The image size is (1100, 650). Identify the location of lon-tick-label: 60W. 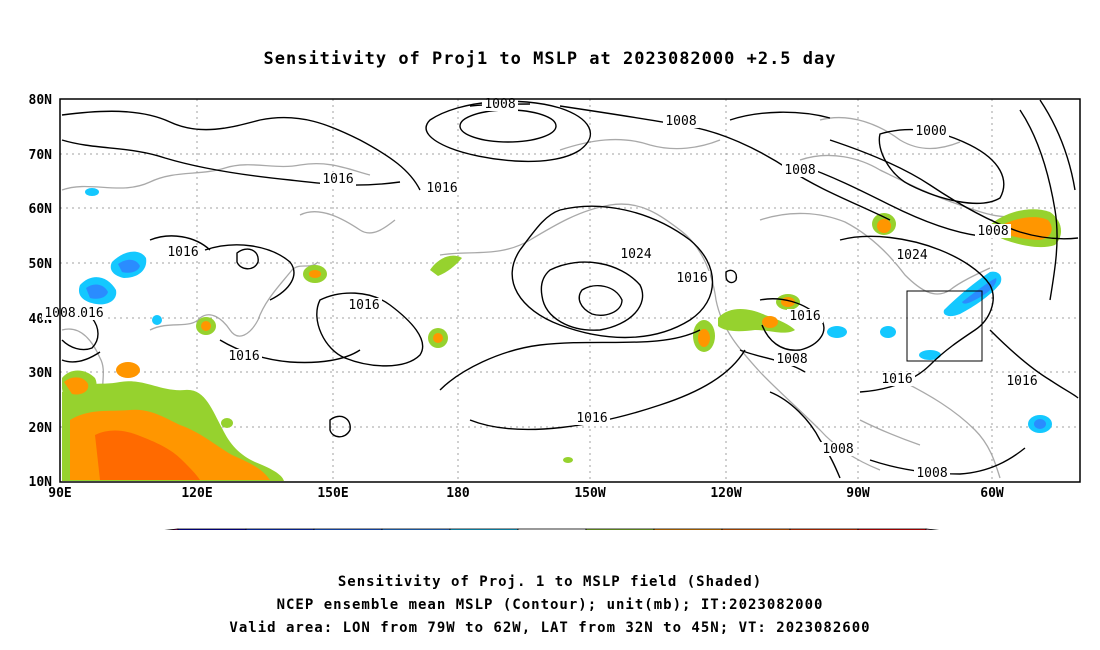
(992, 493).